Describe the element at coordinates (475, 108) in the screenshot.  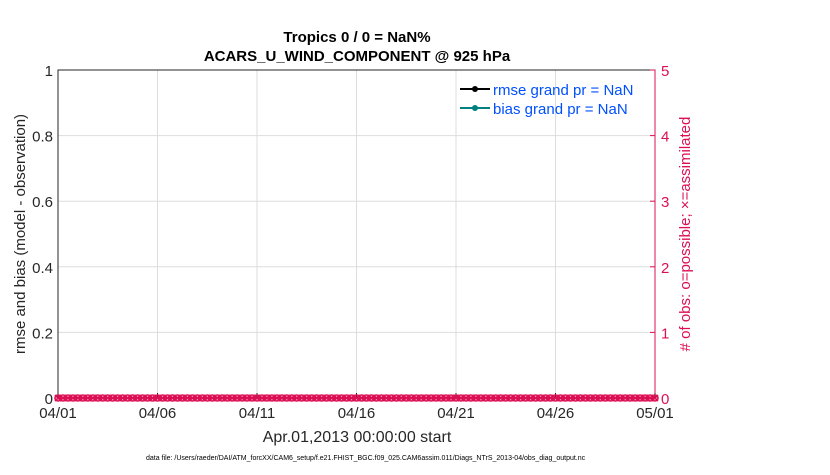
I see `legend-marker-bias` at that location.